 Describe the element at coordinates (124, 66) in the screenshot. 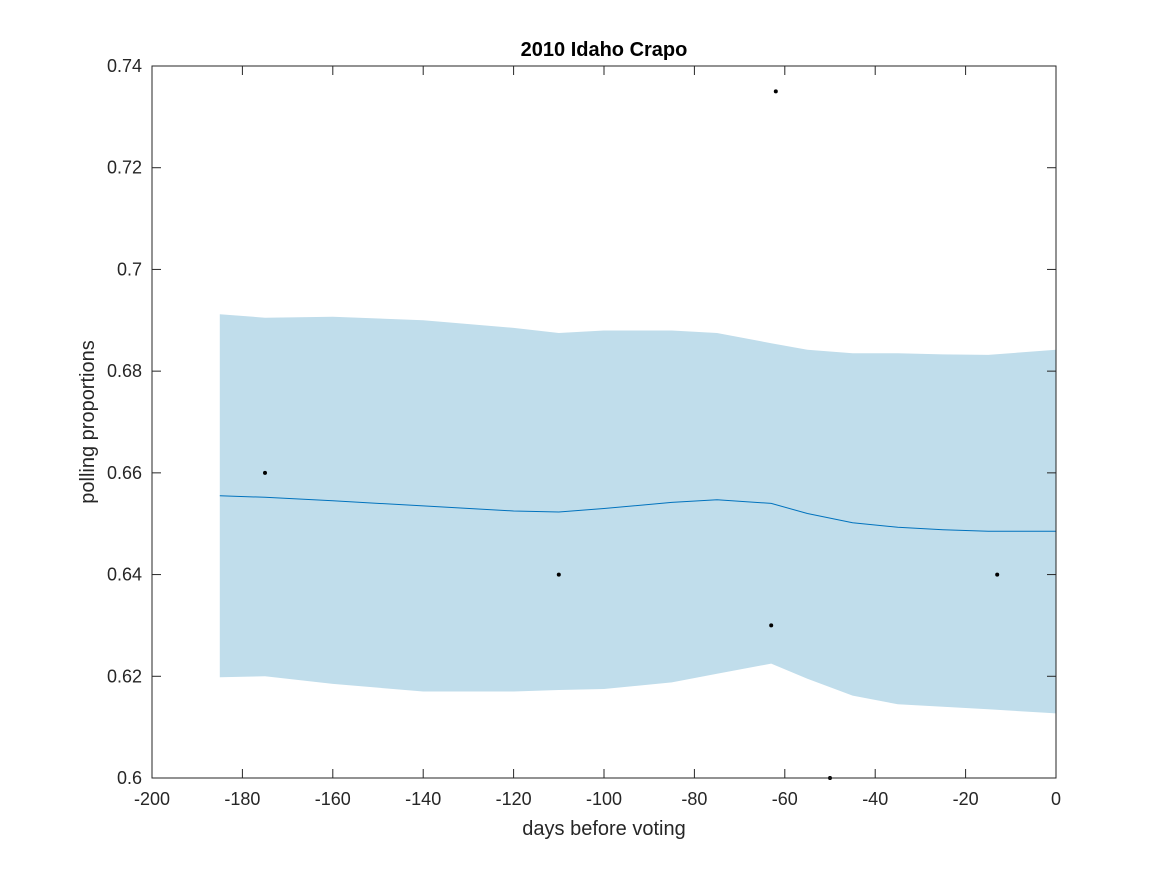

I see `y-tick-label: 0.74` at that location.